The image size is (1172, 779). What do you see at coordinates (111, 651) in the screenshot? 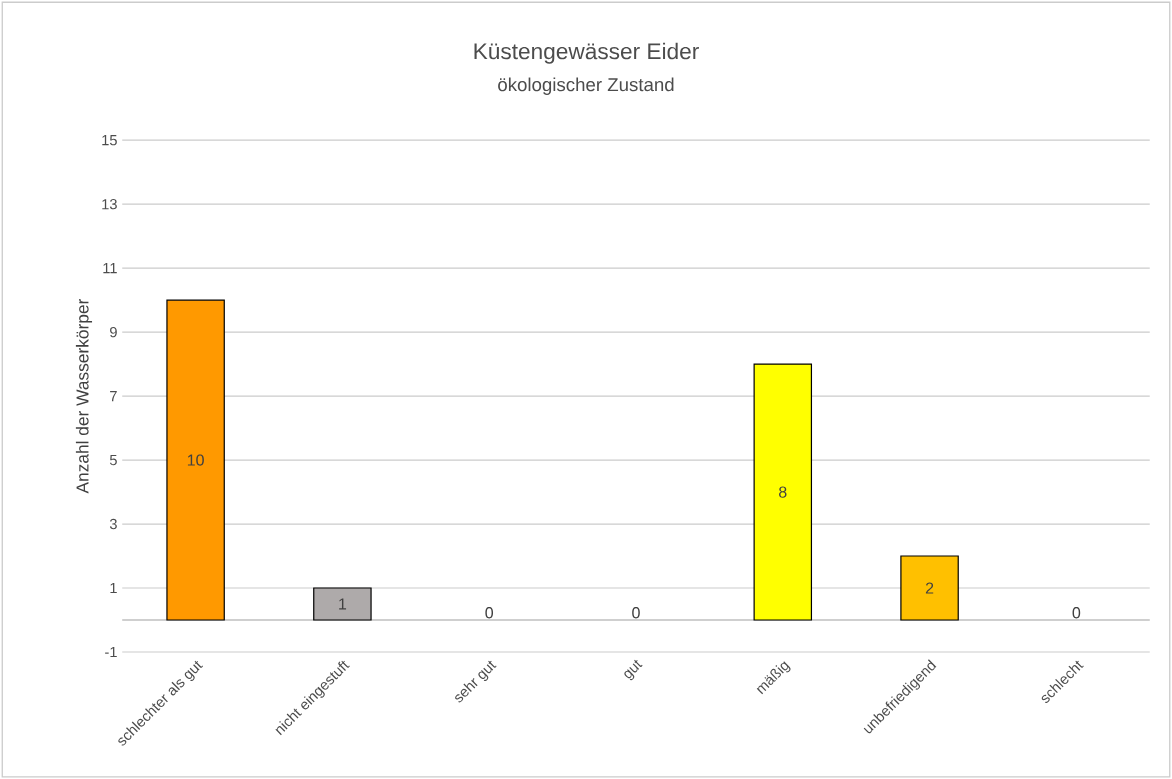
I see `y-tick-label: -1` at bounding box center [111, 651].